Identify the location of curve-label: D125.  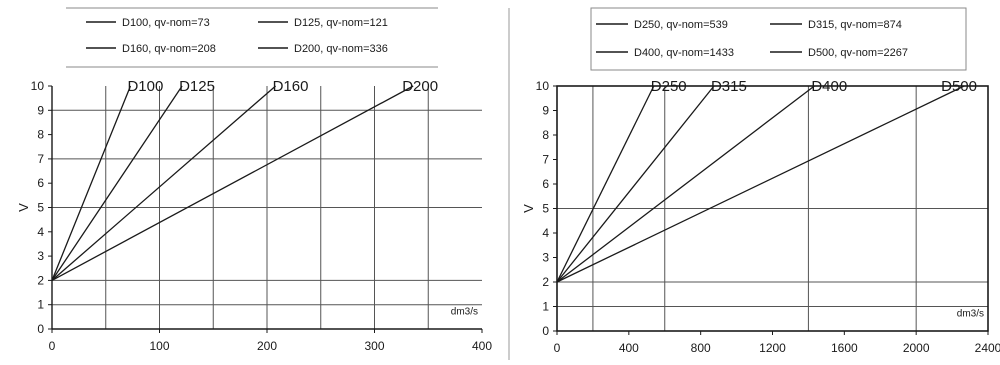
(197, 86).